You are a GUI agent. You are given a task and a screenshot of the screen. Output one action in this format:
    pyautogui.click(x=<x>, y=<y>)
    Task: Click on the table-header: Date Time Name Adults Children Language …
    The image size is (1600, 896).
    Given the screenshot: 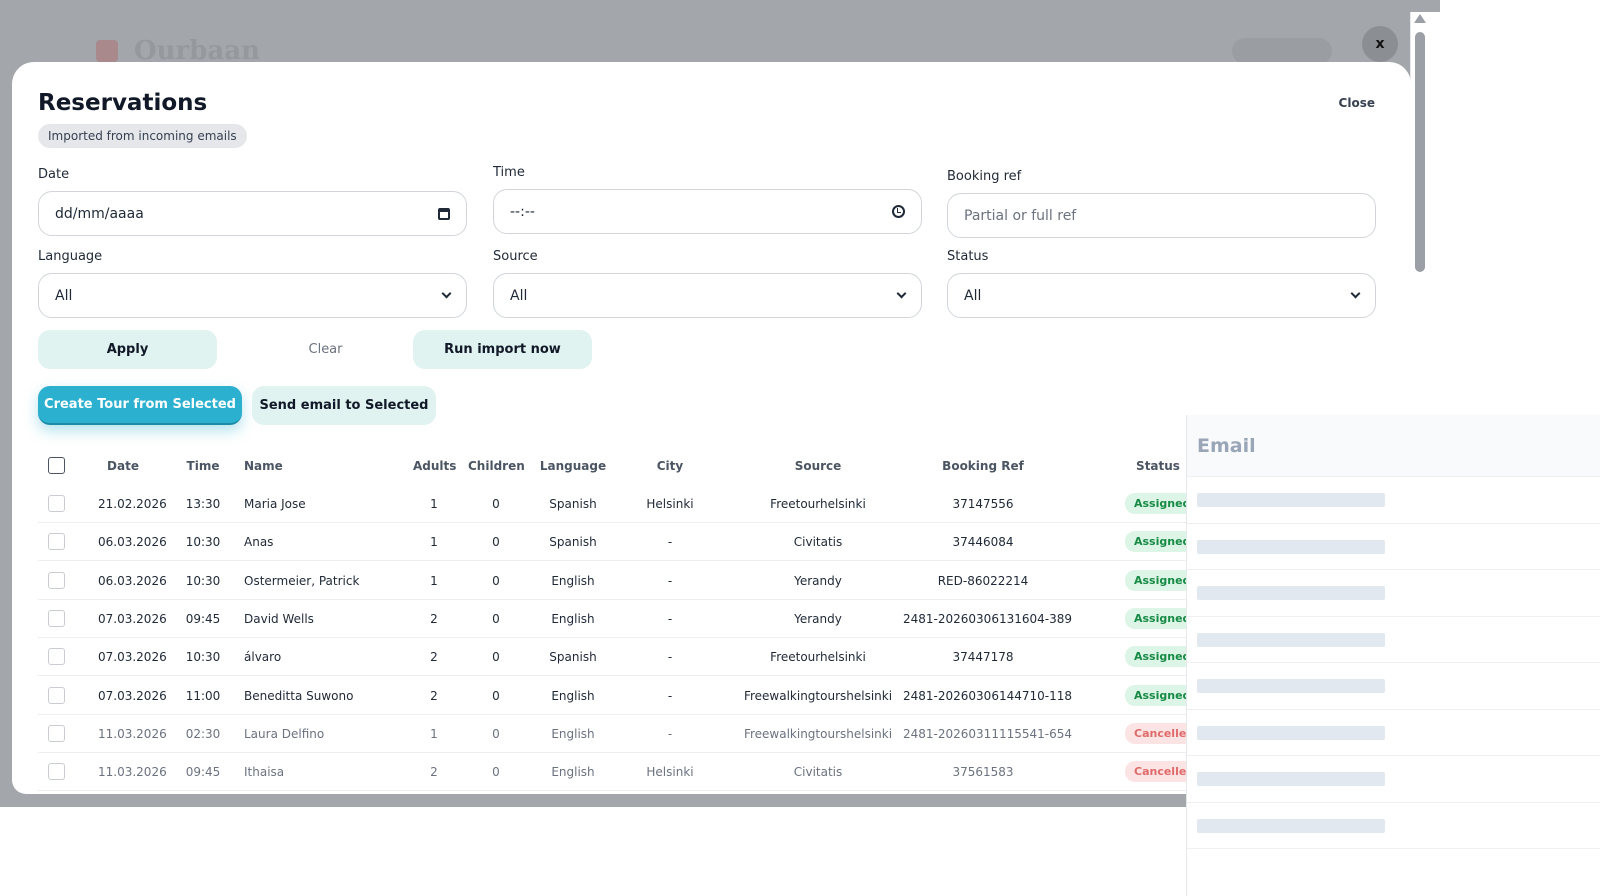 What is the action you would take?
    pyautogui.click(x=625, y=466)
    